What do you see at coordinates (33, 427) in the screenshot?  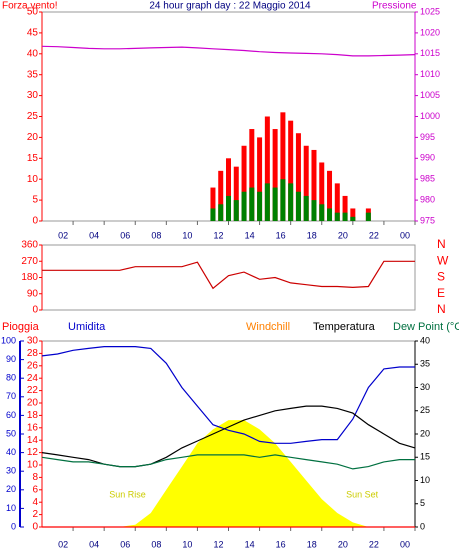 I see `y-tick-label: 16` at bounding box center [33, 427].